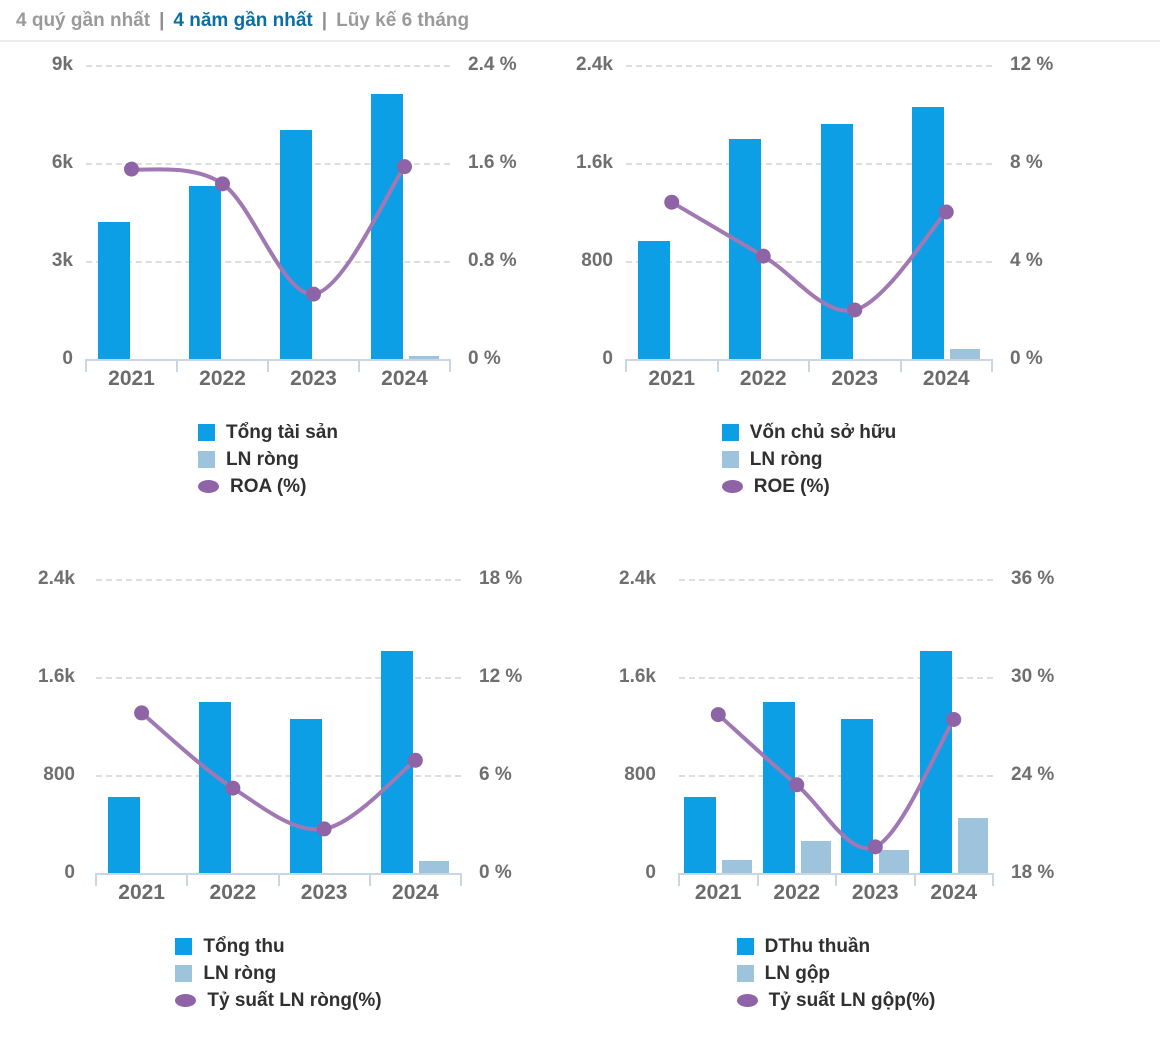  Describe the element at coordinates (1033, 774) in the screenshot. I see `y-axis-label-right: 24 %` at that location.